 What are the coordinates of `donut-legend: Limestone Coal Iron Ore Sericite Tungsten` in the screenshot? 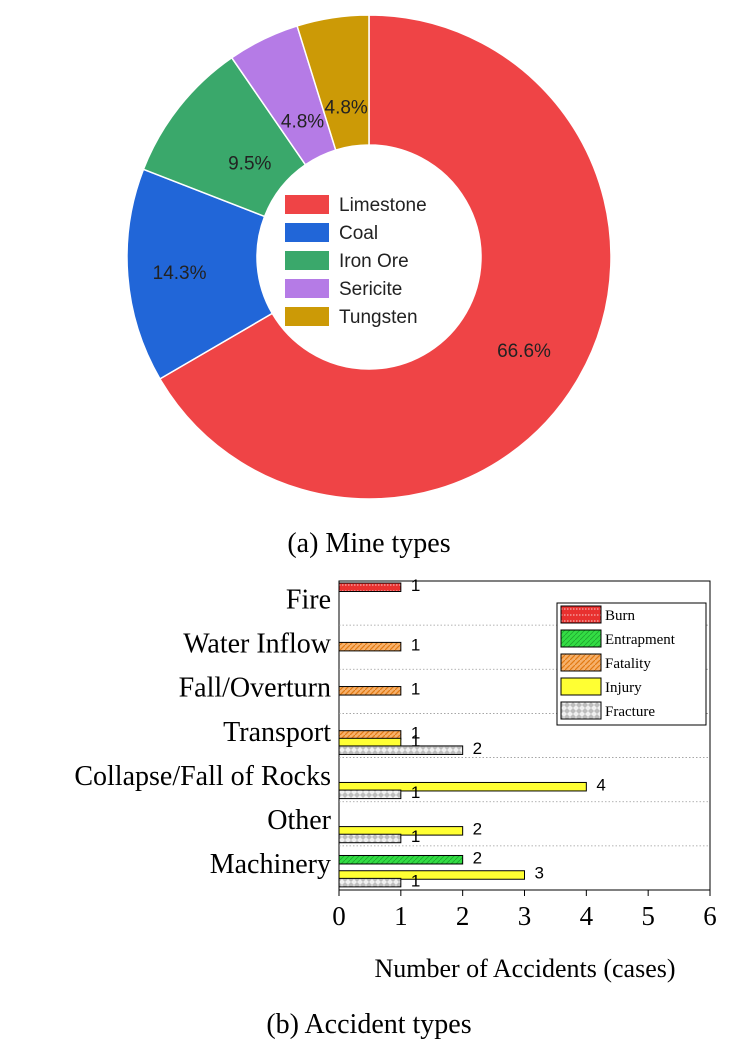 It's located at (356, 261).